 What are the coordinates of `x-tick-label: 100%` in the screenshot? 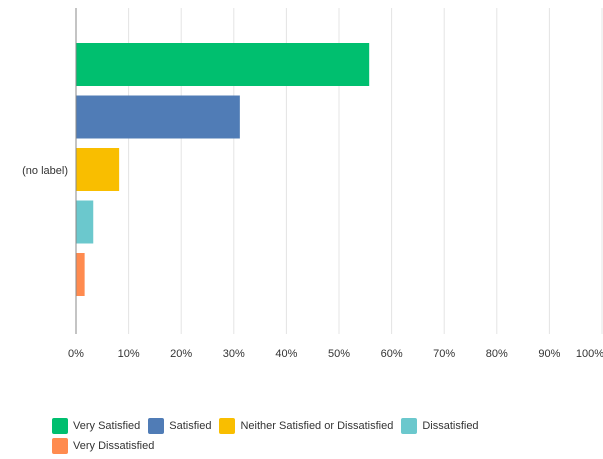 It's located at (589, 354).